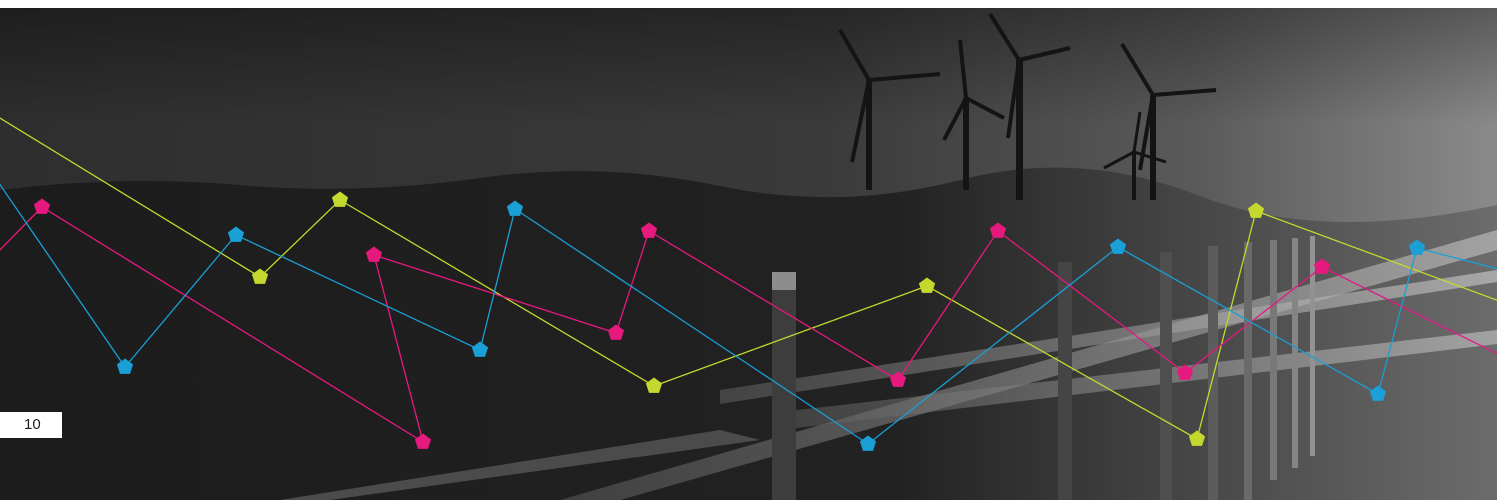  What do you see at coordinates (31, 425) in the screenshot?
I see `page-number: 10` at bounding box center [31, 425].